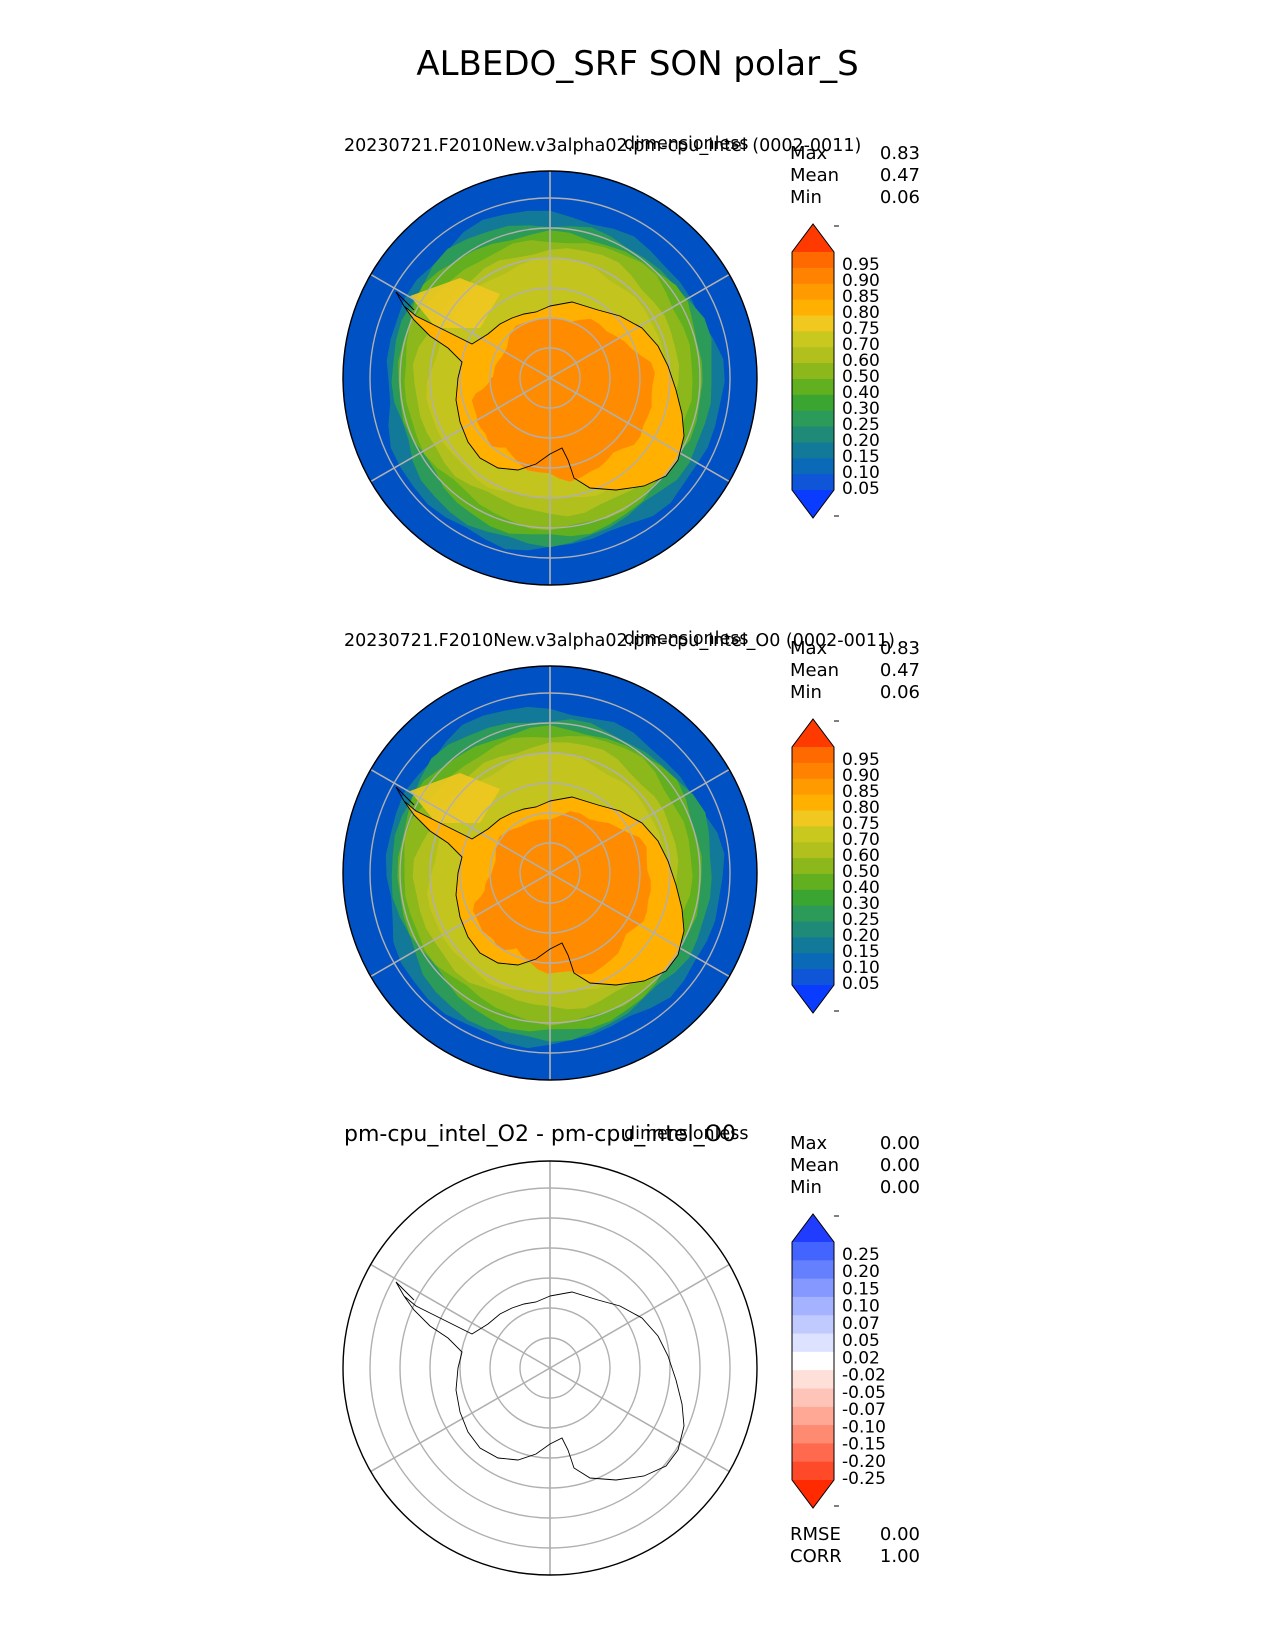  Describe the element at coordinates (899, 197) in the screenshot. I see `stat-value-min: 0.06` at that location.